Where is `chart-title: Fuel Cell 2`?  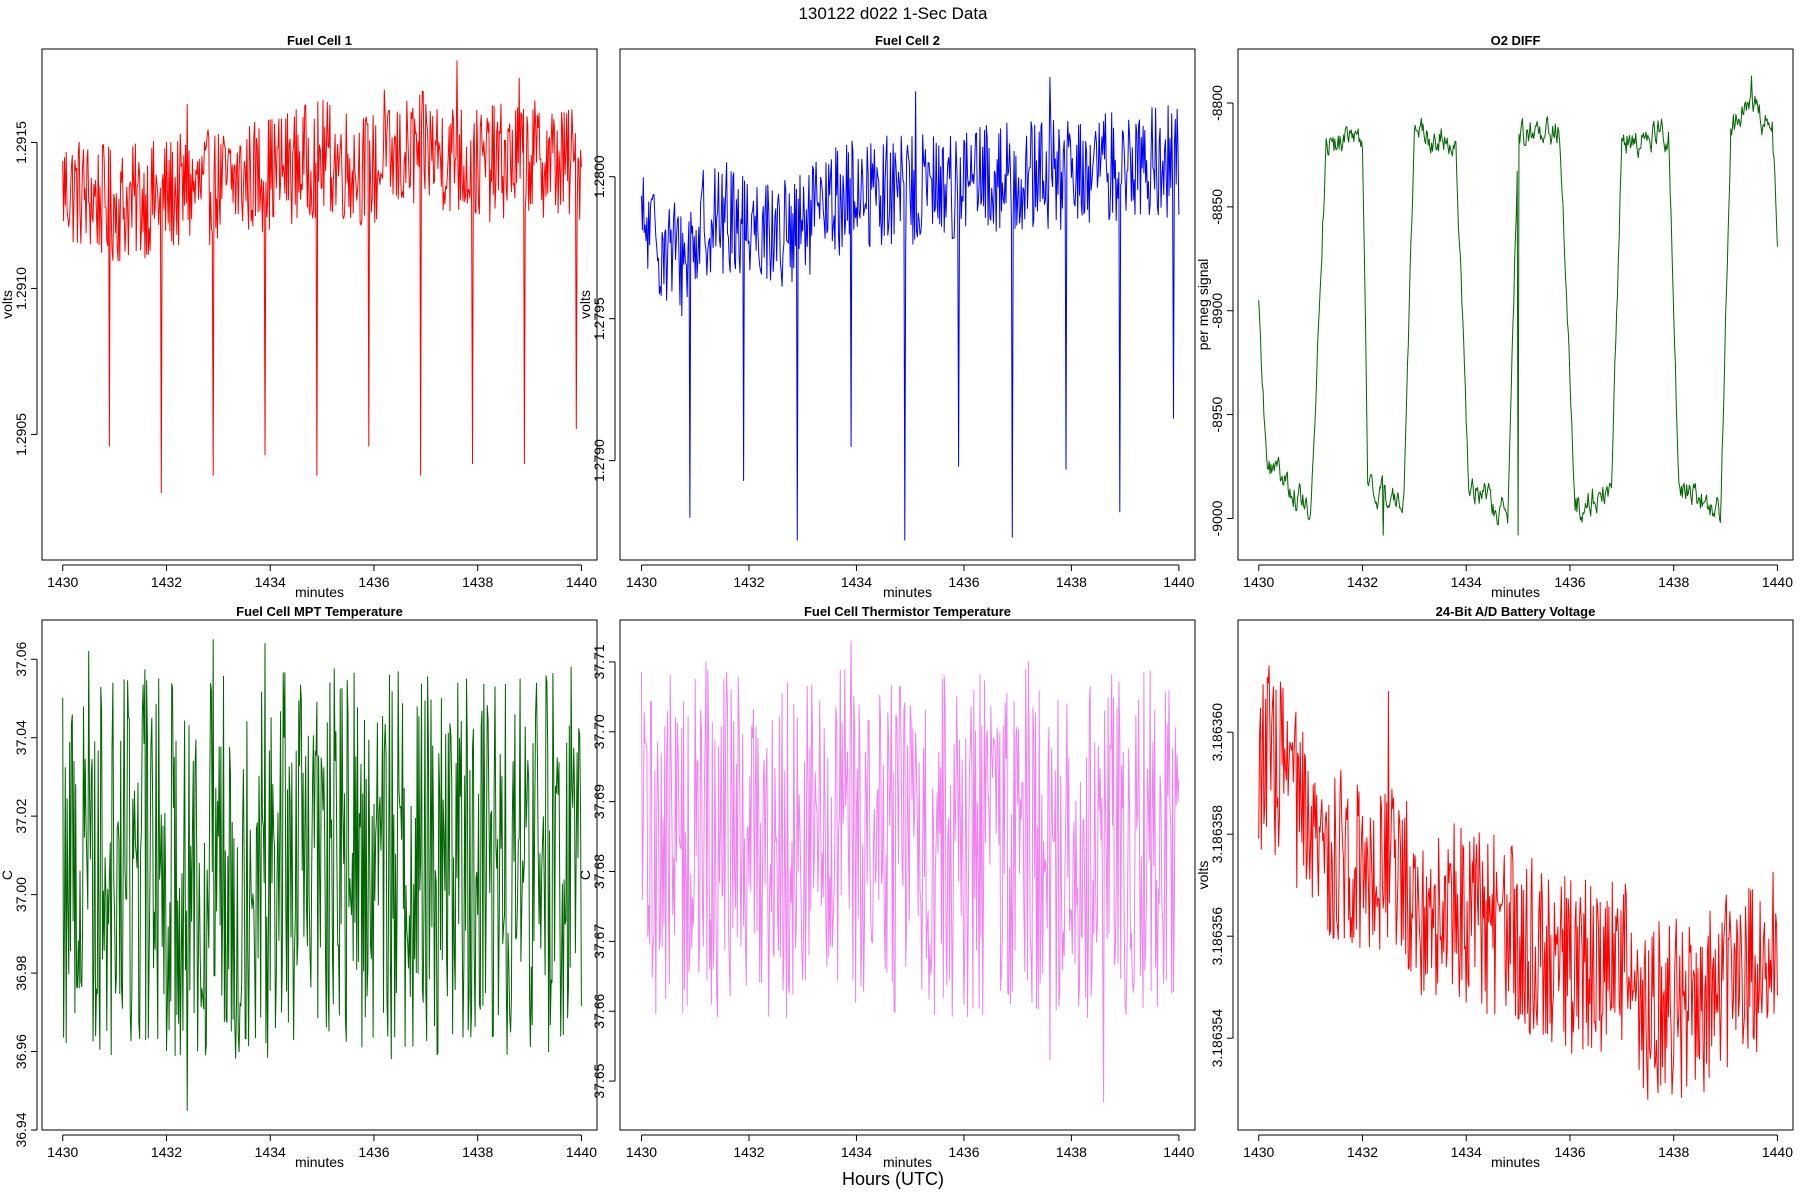 chart-title: Fuel Cell 2 is located at coordinates (907, 40).